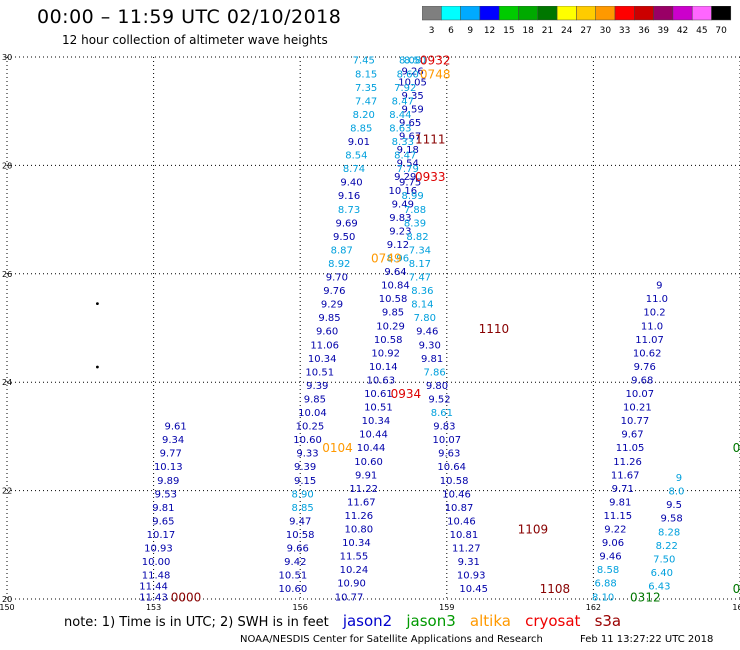  What do you see at coordinates (412, 72) in the screenshot?
I see `wave-height-label: 9.26` at bounding box center [412, 72].